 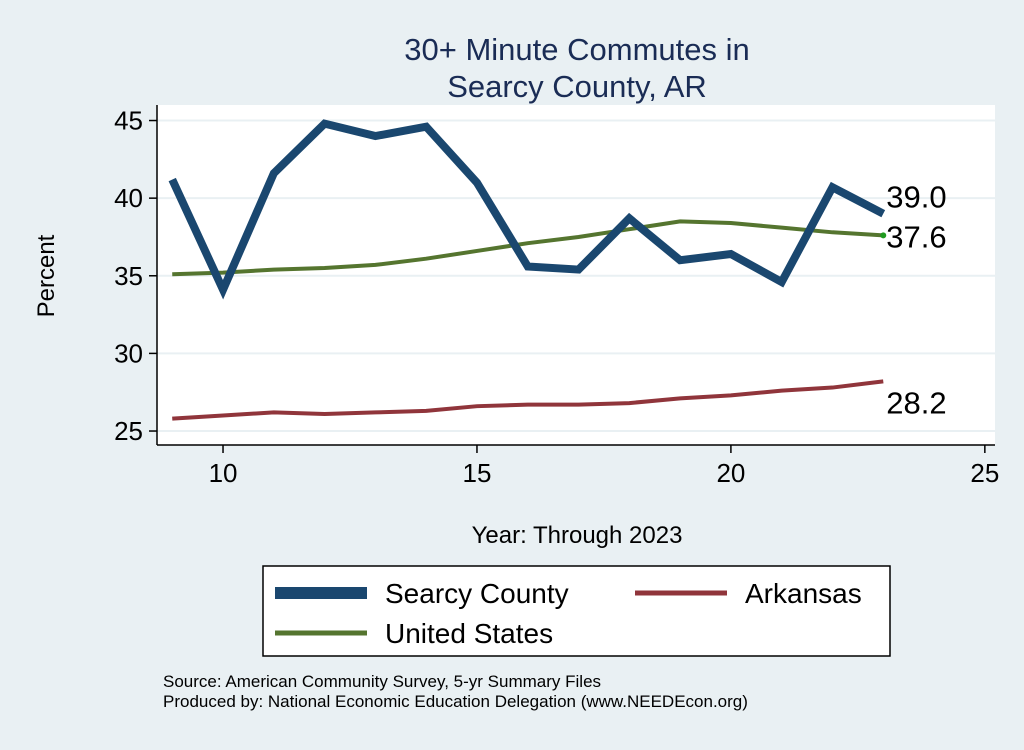 What do you see at coordinates (577, 535) in the screenshot?
I see `x-axis-label: Year: Through 2023` at bounding box center [577, 535].